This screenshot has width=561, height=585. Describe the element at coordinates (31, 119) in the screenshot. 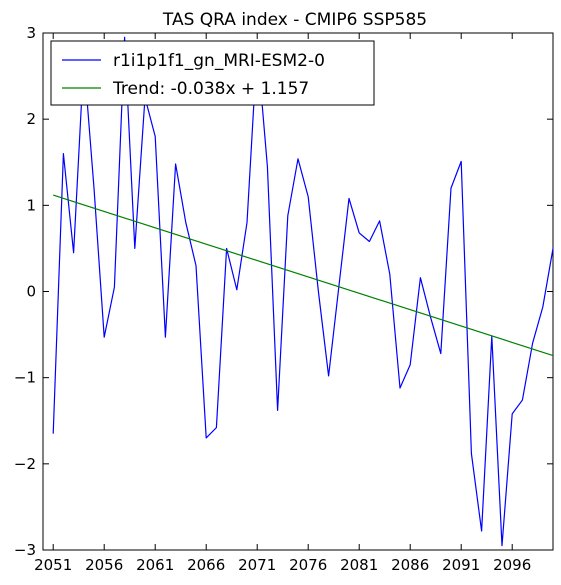

I see `y-tick-label: 2` at that location.